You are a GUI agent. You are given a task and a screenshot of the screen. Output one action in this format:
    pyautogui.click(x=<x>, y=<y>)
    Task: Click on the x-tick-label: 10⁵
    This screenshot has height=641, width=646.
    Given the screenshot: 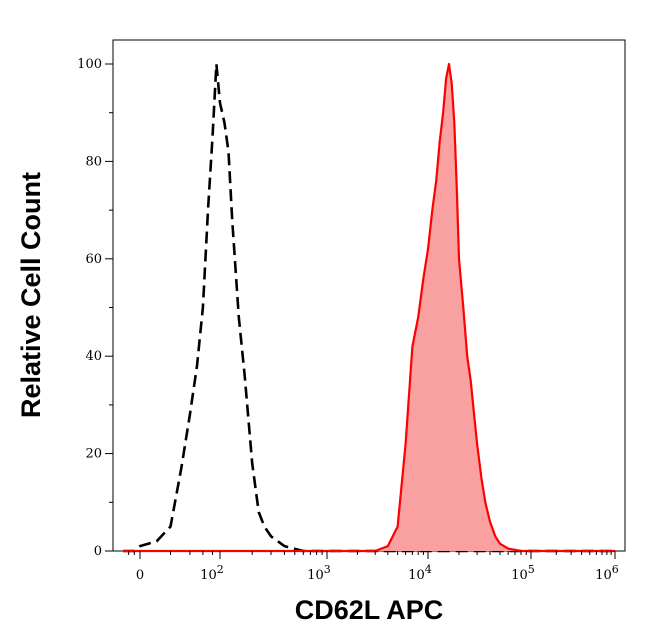 What is the action you would take?
    pyautogui.click(x=523, y=573)
    